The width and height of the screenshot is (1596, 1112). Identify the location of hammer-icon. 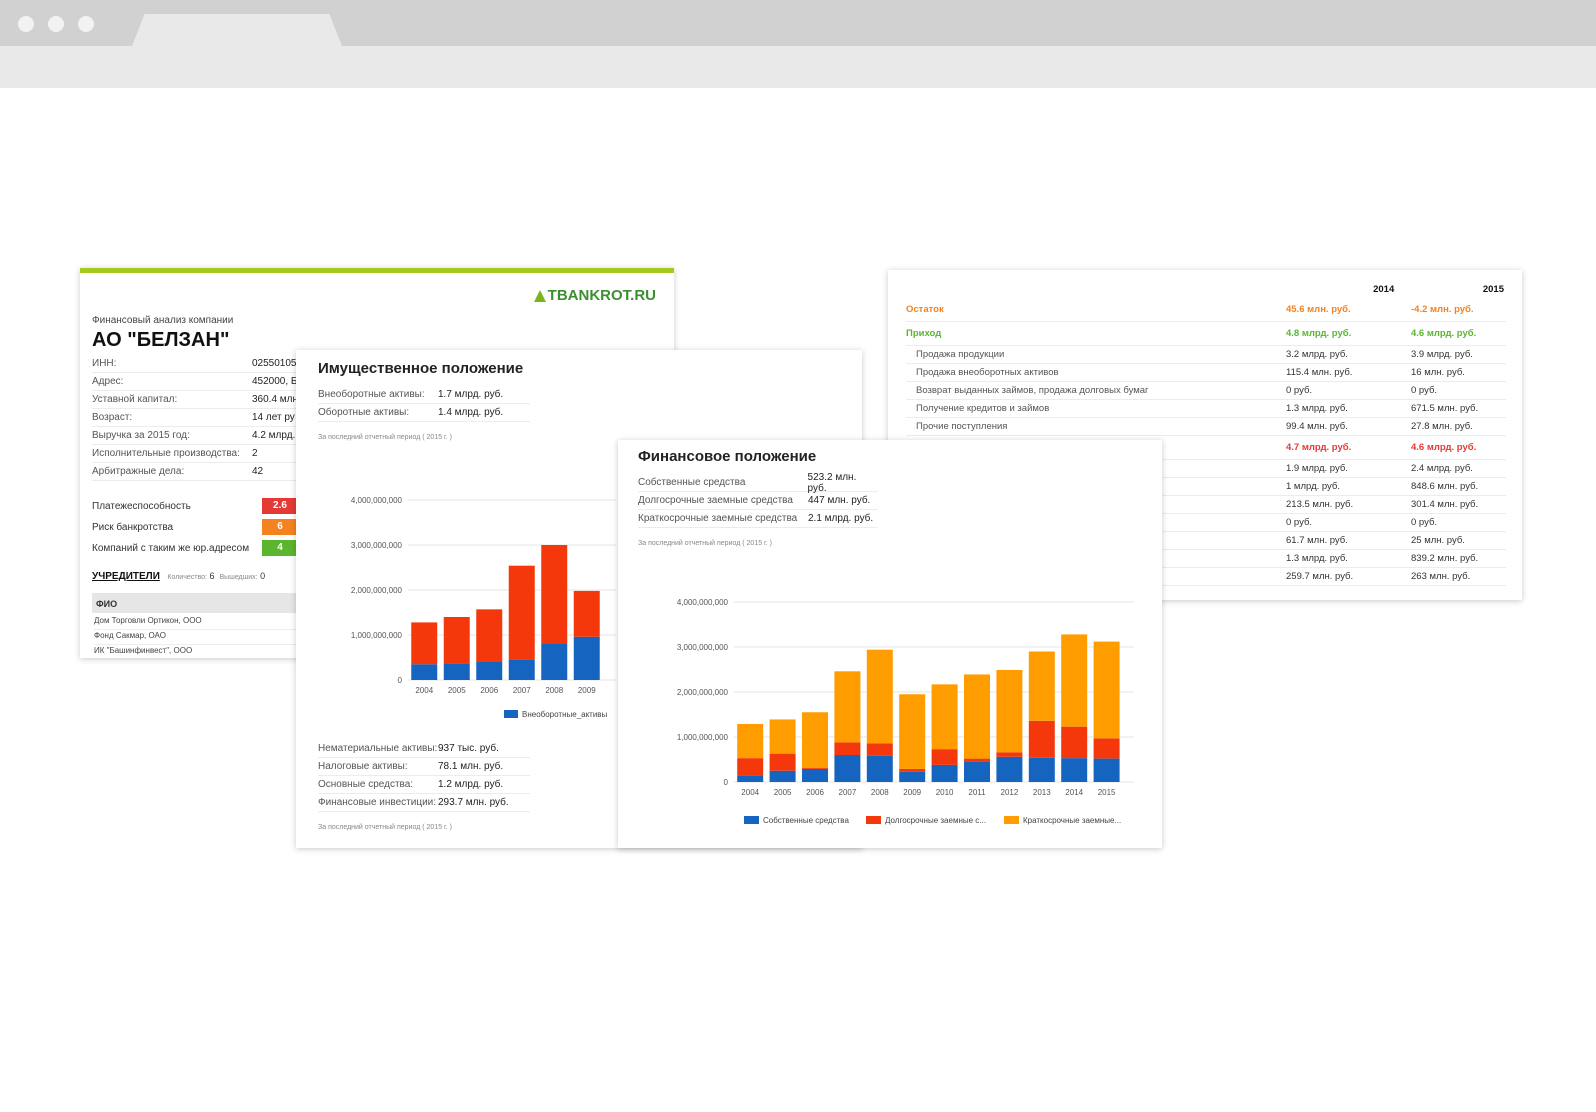
(539, 295).